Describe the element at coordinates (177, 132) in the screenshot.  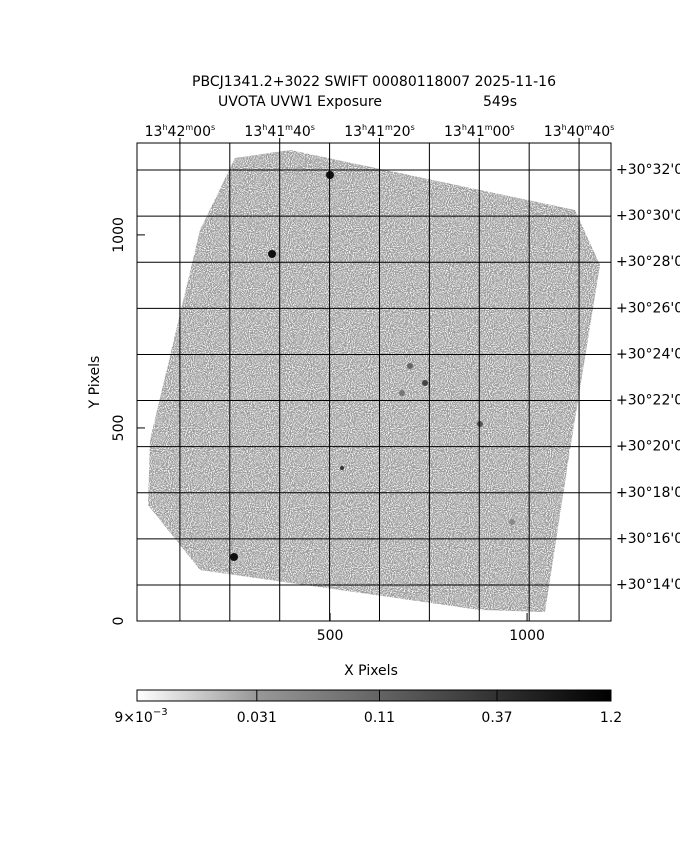
I see `ra-value: 42` at that location.